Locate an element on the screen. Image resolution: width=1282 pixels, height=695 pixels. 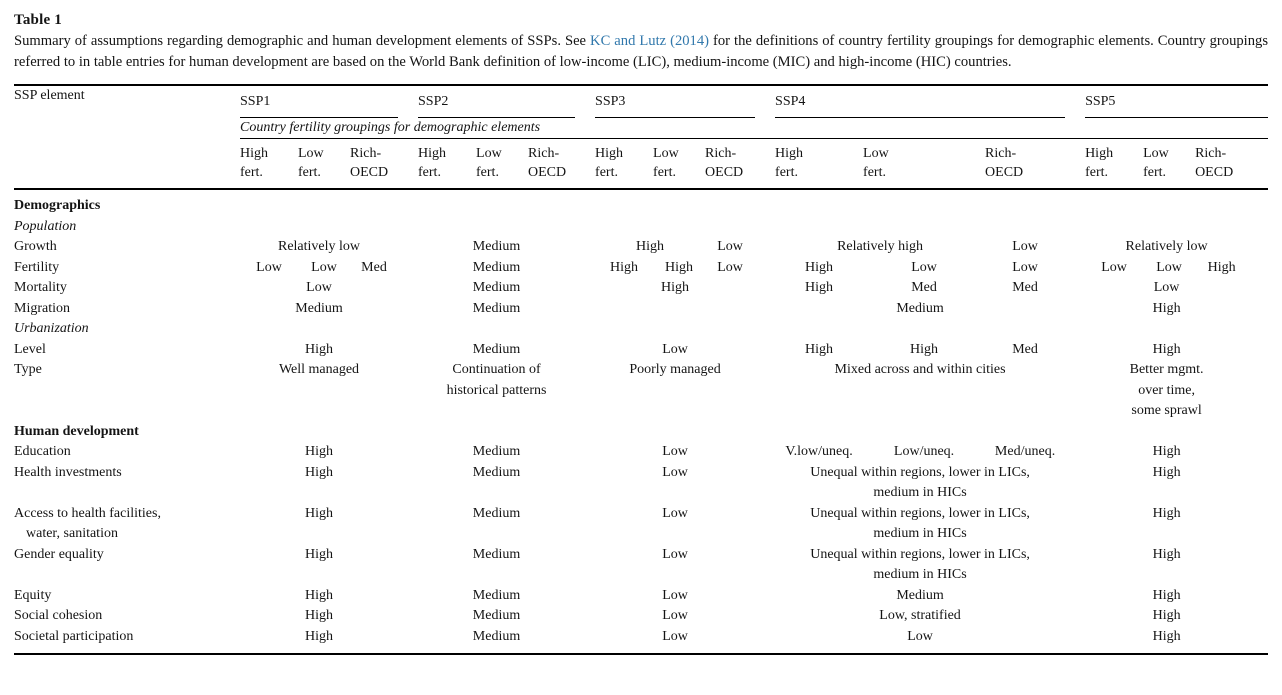
row-label: Urbanization is located at coordinates (51, 328).